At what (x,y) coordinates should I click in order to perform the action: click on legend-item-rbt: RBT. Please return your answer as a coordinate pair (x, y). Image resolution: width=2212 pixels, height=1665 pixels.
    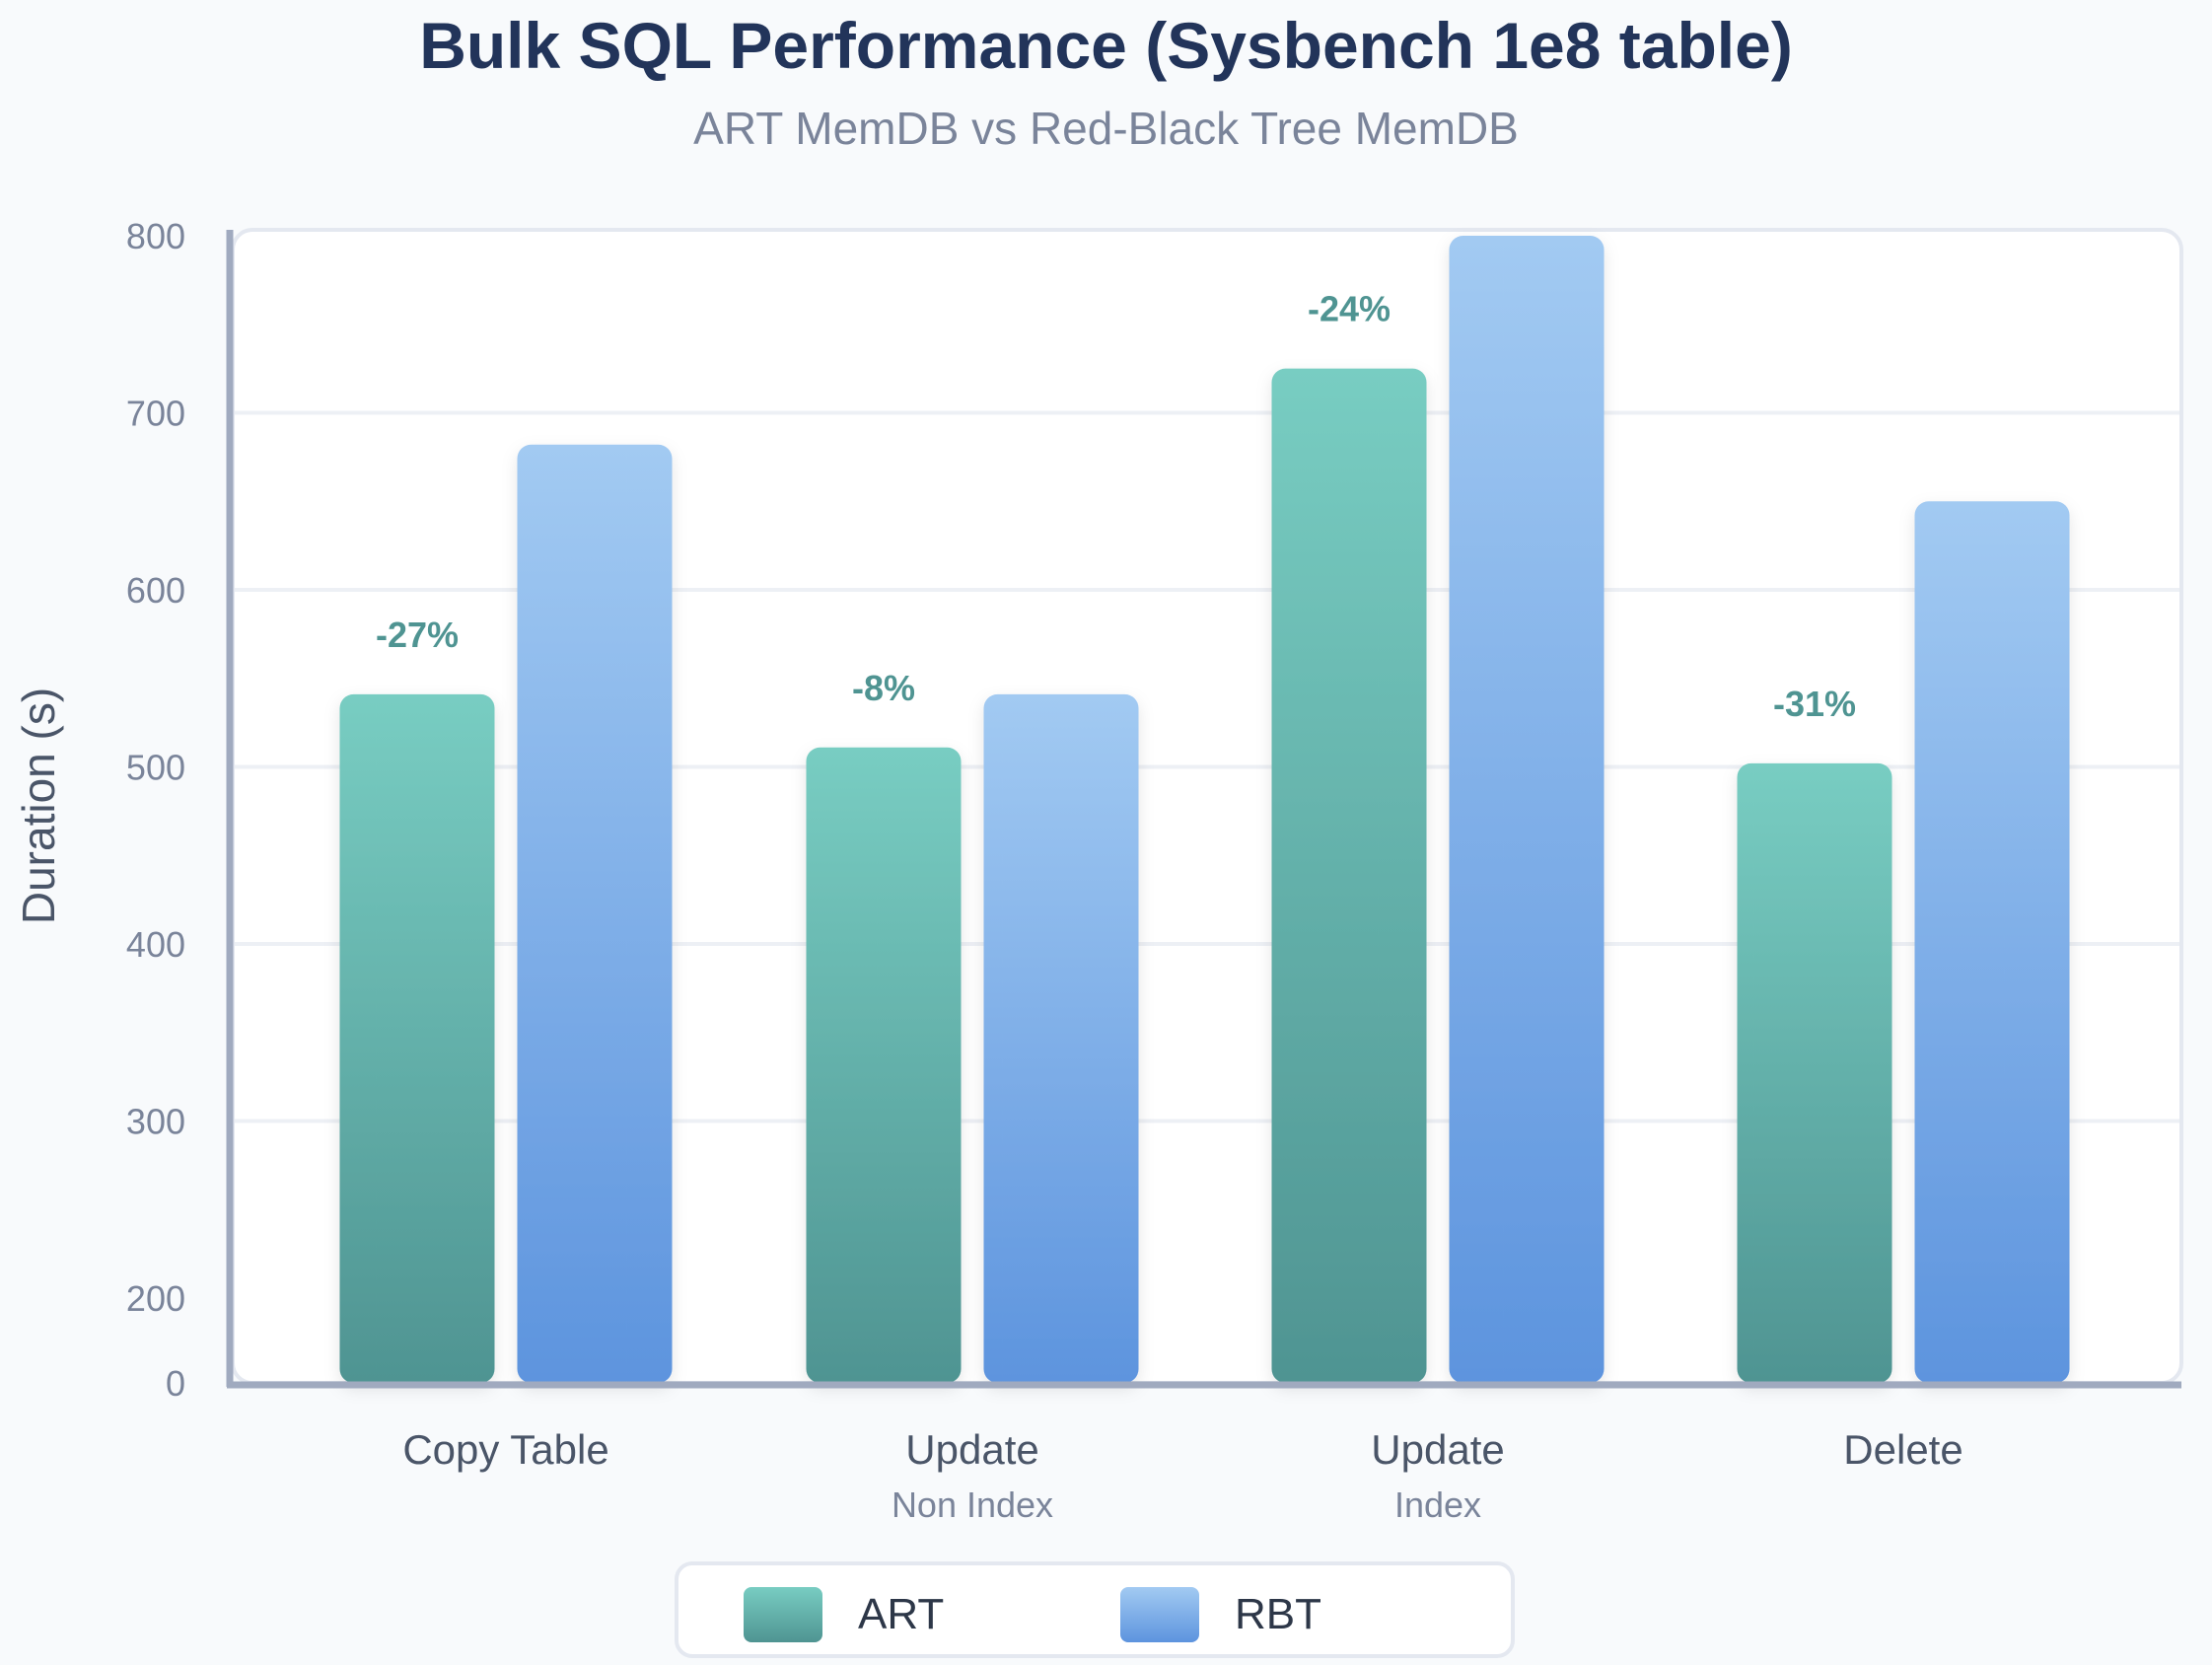
    Looking at the image, I should click on (1220, 1614).